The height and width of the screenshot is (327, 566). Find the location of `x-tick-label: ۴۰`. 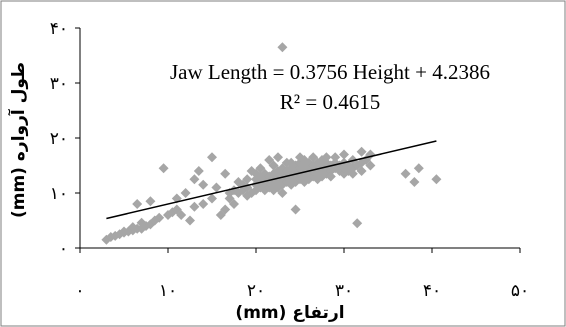

x-tick-label: ۴۰ is located at coordinates (432, 290).